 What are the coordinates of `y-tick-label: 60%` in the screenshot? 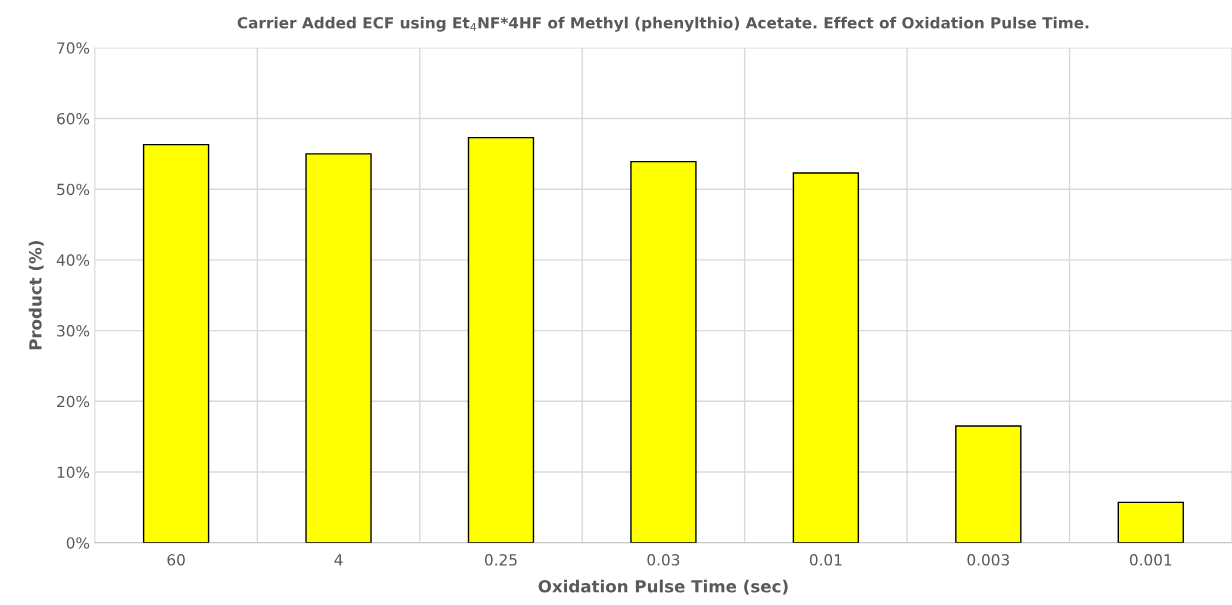 It's located at (73, 118).